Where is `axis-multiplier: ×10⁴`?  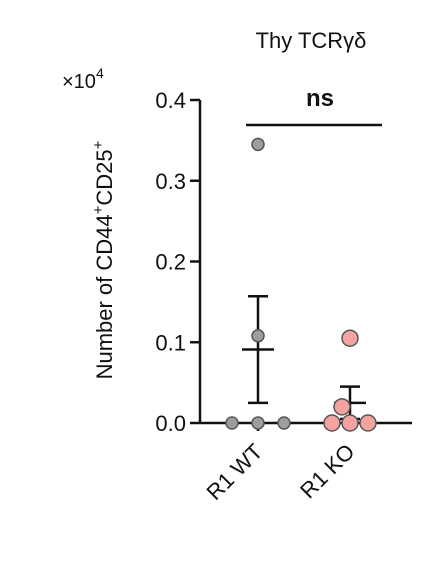 axis-multiplier: ×10⁴ is located at coordinates (83, 79).